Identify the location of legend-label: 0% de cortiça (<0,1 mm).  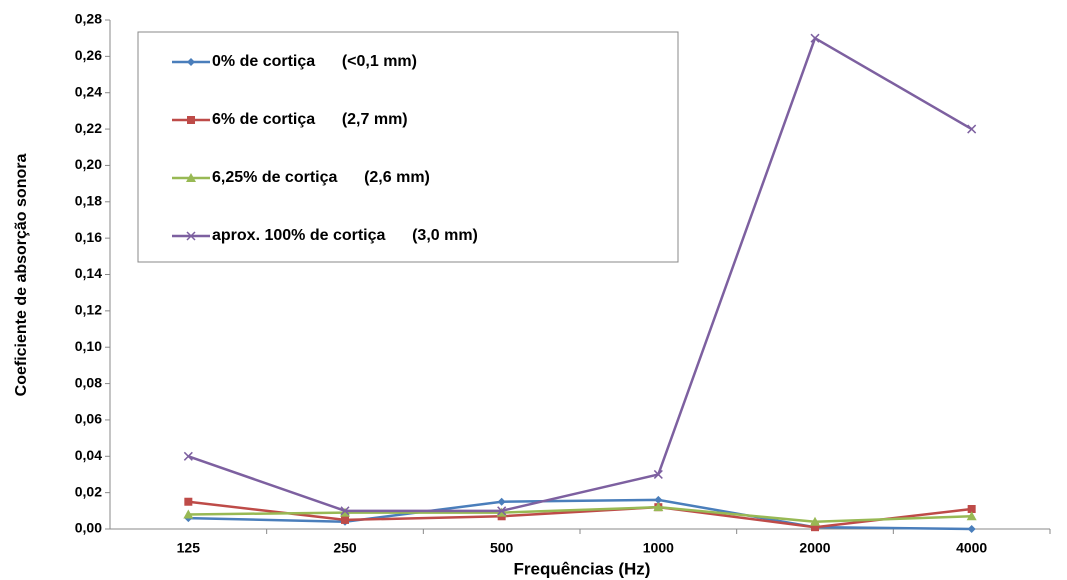
(314, 61).